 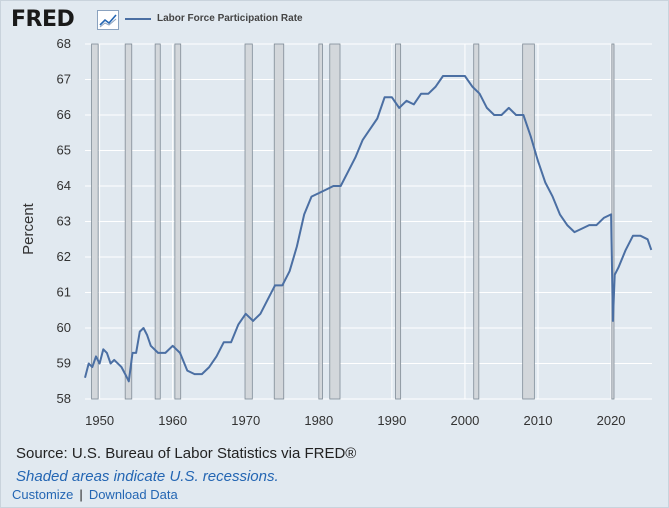 I want to click on x-tick-label: 2020, so click(x=611, y=420).